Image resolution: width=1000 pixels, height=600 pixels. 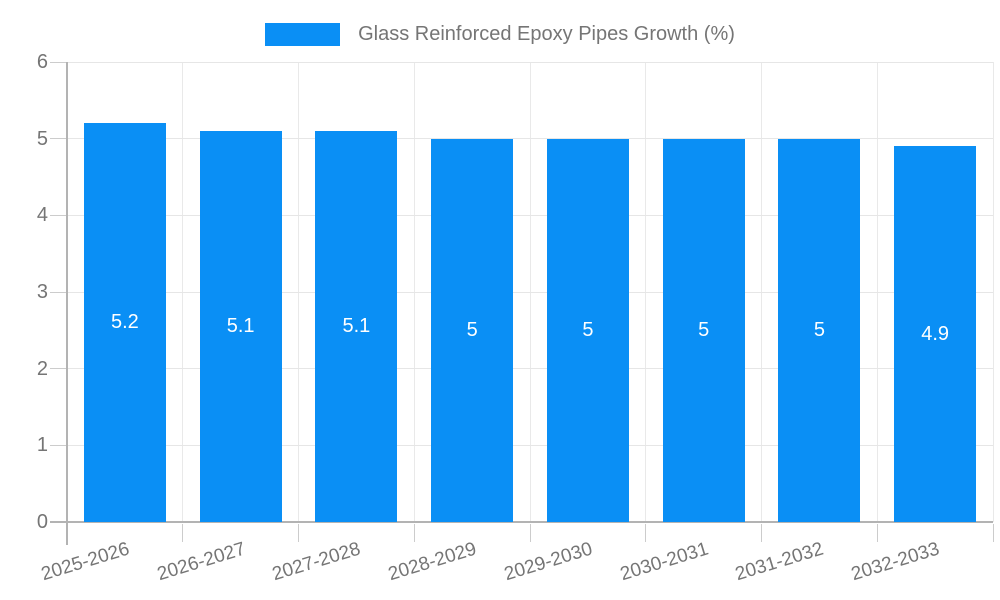 I want to click on bar: 4.9, so click(x=935, y=334).